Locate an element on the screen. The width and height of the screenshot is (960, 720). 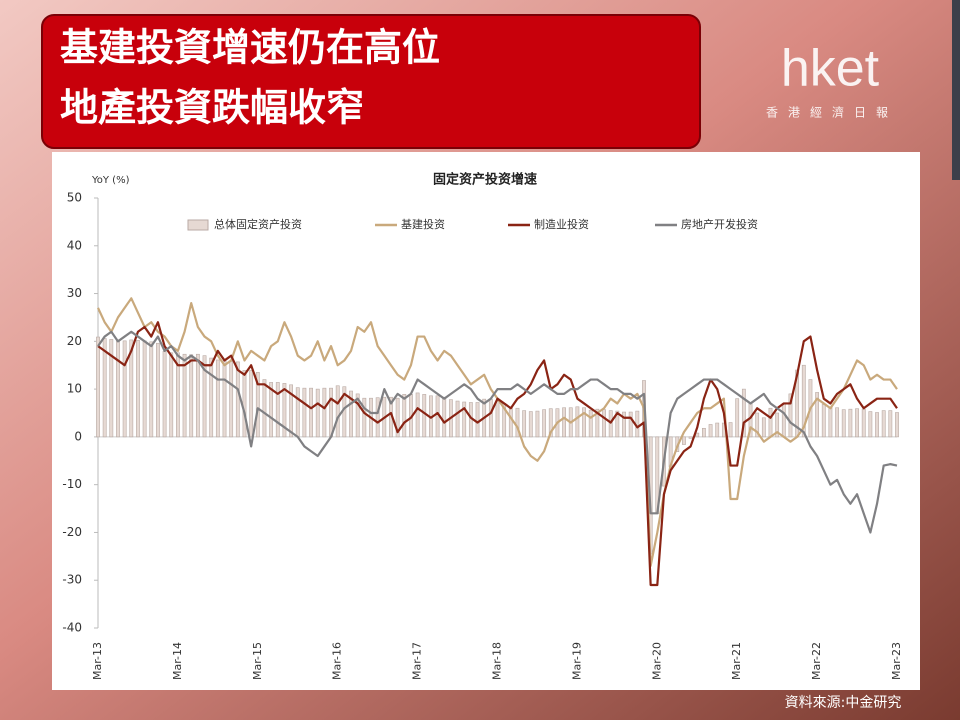
y-tick-label: -10 is located at coordinates (72, 484).